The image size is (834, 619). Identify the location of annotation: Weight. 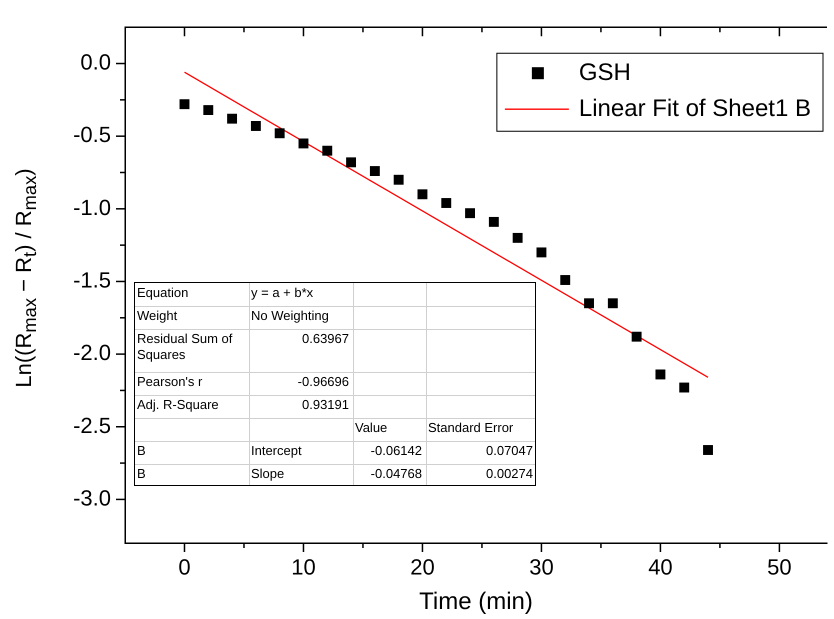
(157, 316).